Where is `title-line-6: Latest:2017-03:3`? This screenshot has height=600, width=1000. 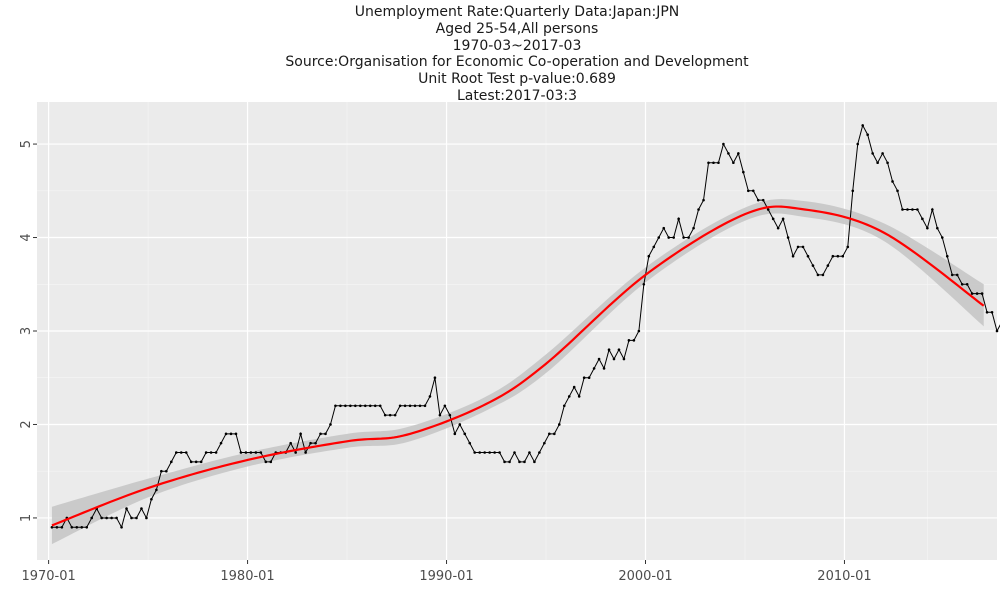
title-line-6: Latest:2017-03:3 is located at coordinates (517, 95).